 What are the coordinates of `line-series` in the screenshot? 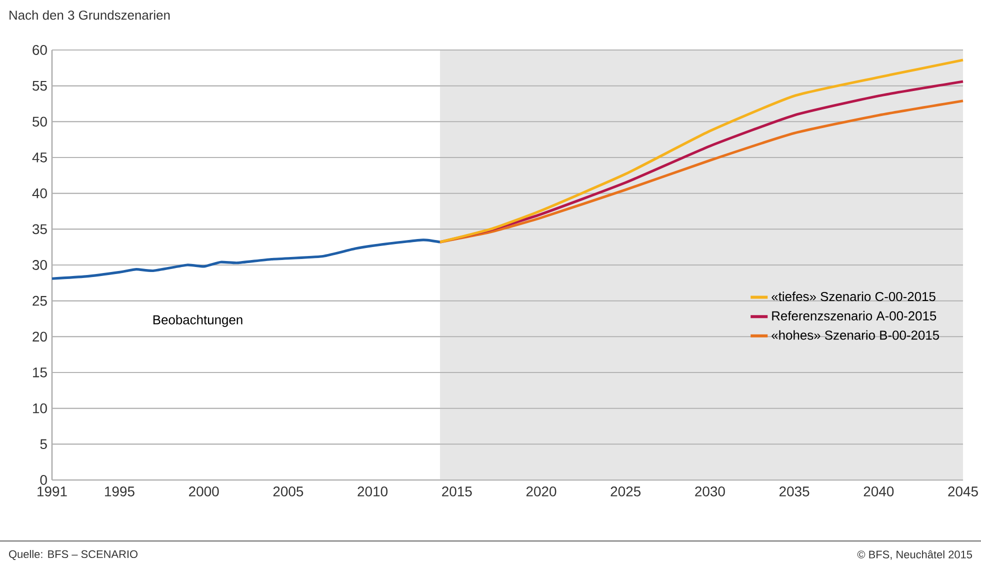 It's located at (246, 259).